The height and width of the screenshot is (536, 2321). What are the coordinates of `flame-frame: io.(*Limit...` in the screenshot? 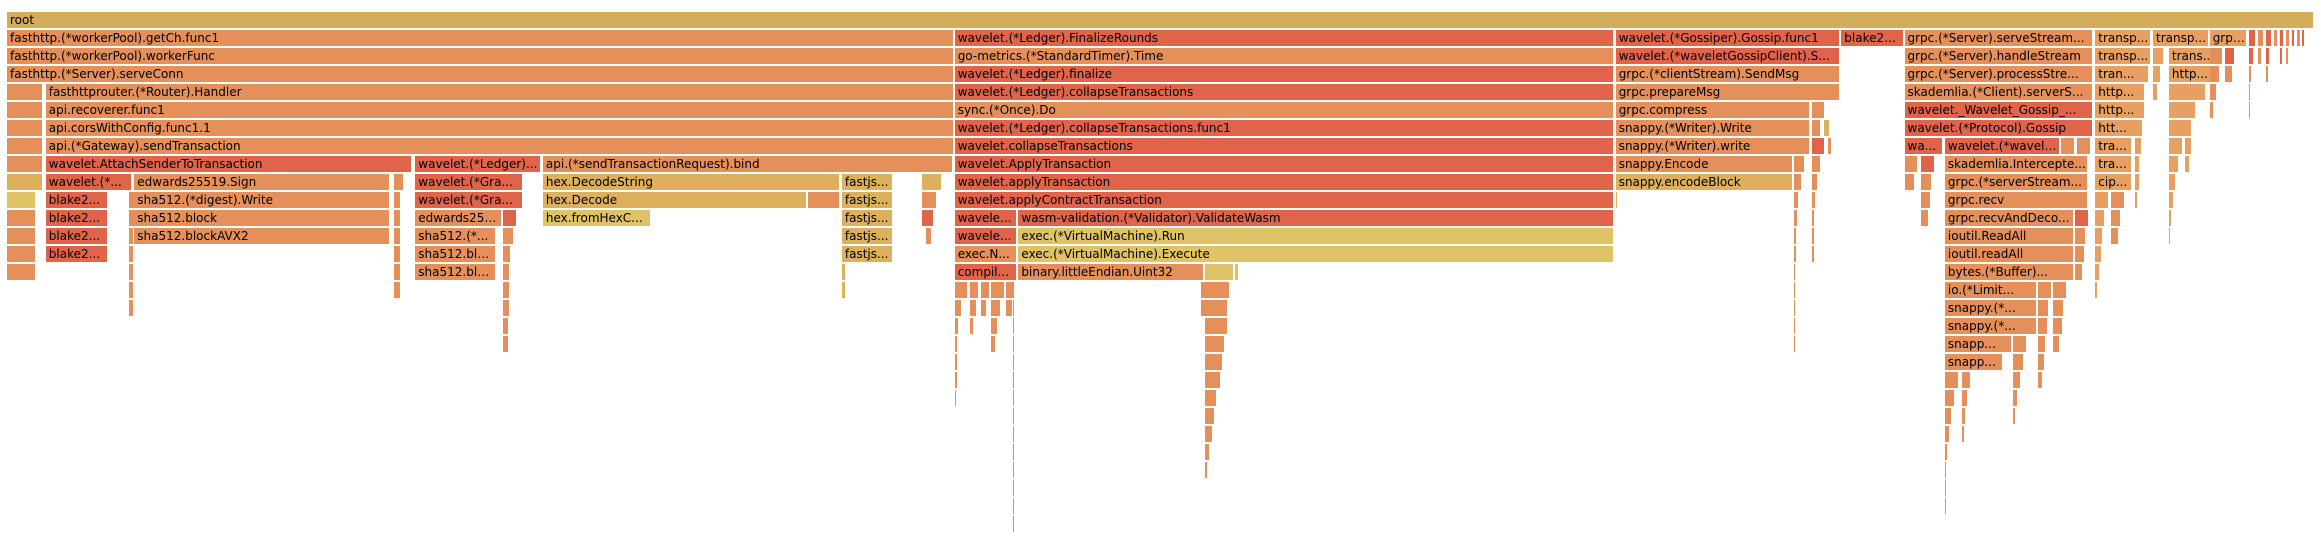 It's located at (1991, 290).